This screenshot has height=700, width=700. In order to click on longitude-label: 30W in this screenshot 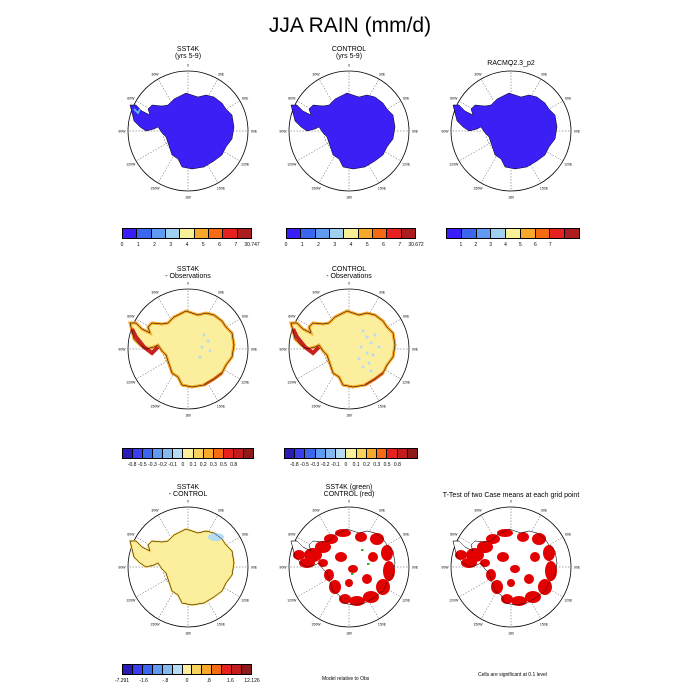, I will do `click(478, 510)`.